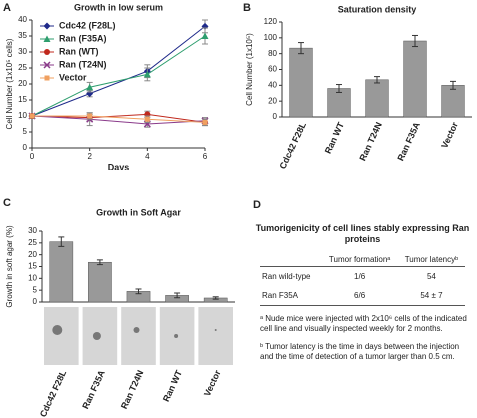  Describe the element at coordinates (83, 64) in the screenshot. I see `legend-label: Ran (T24N)` at that location.